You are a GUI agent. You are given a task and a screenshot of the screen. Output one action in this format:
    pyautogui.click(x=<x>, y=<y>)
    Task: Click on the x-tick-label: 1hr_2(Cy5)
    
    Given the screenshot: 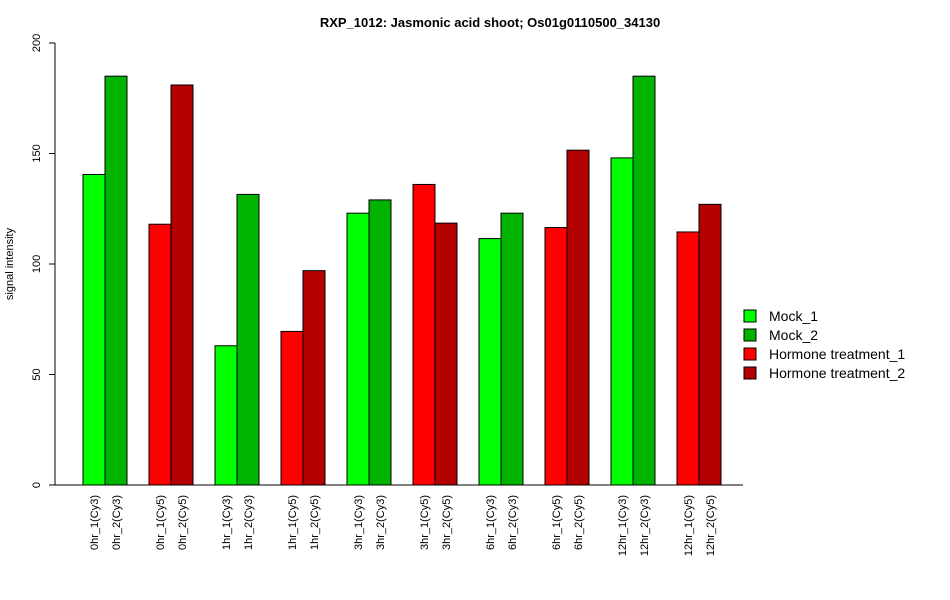 What is the action you would take?
    pyautogui.click(x=315, y=522)
    